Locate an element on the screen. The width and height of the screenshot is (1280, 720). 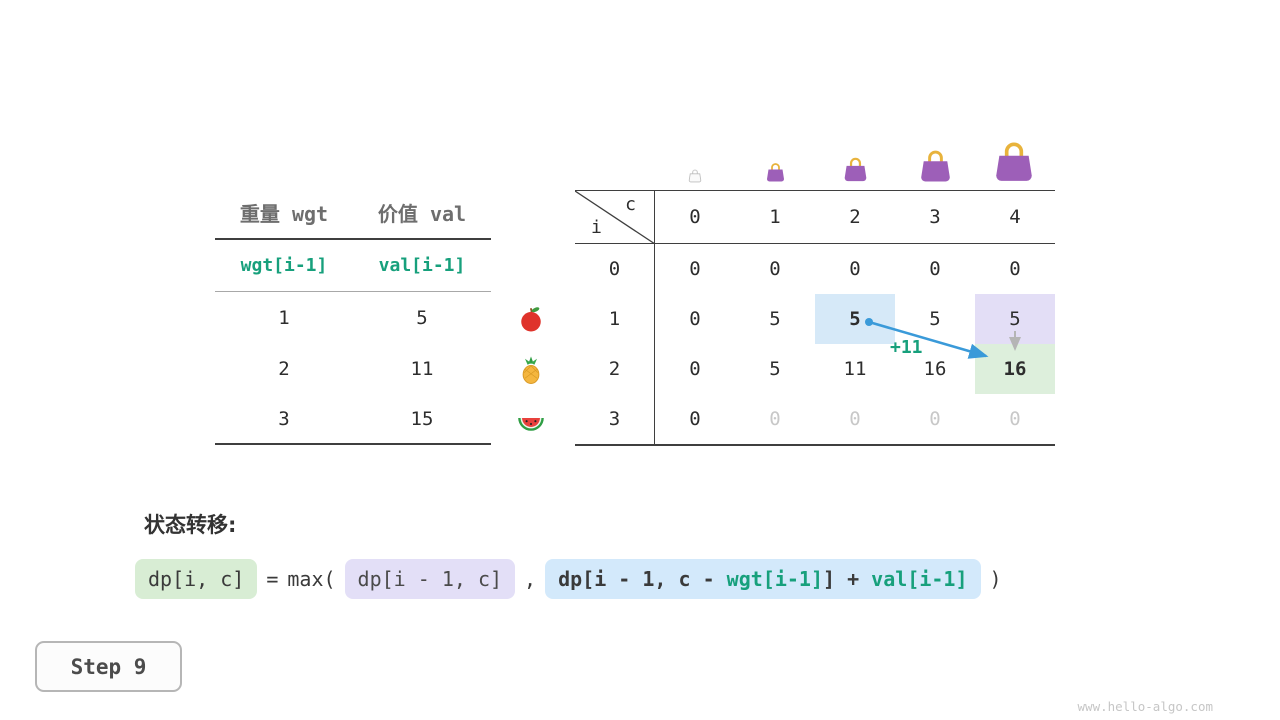
comma: , is located at coordinates (530, 579).